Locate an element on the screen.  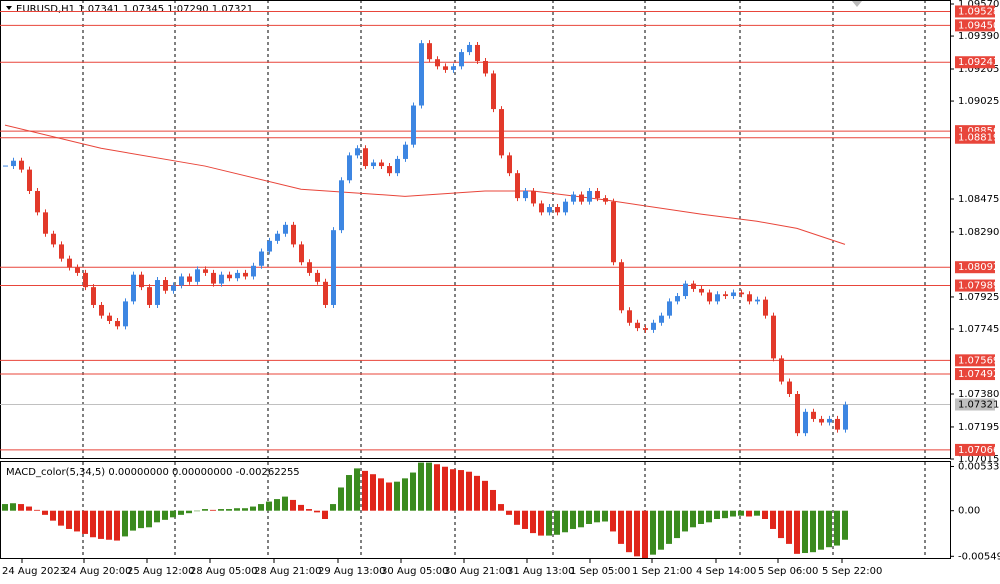
x-tick-label: 1 Sep 21:00 is located at coordinates (662, 571).